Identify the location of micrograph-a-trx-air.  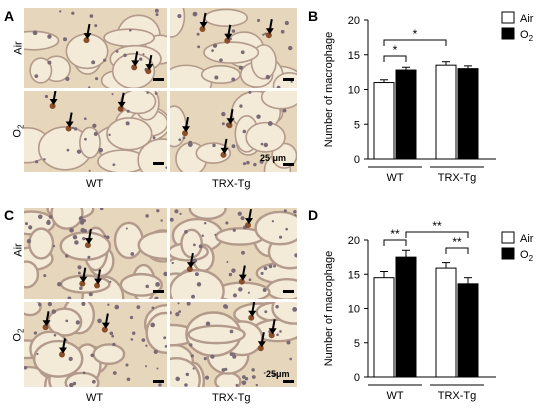
(233, 48).